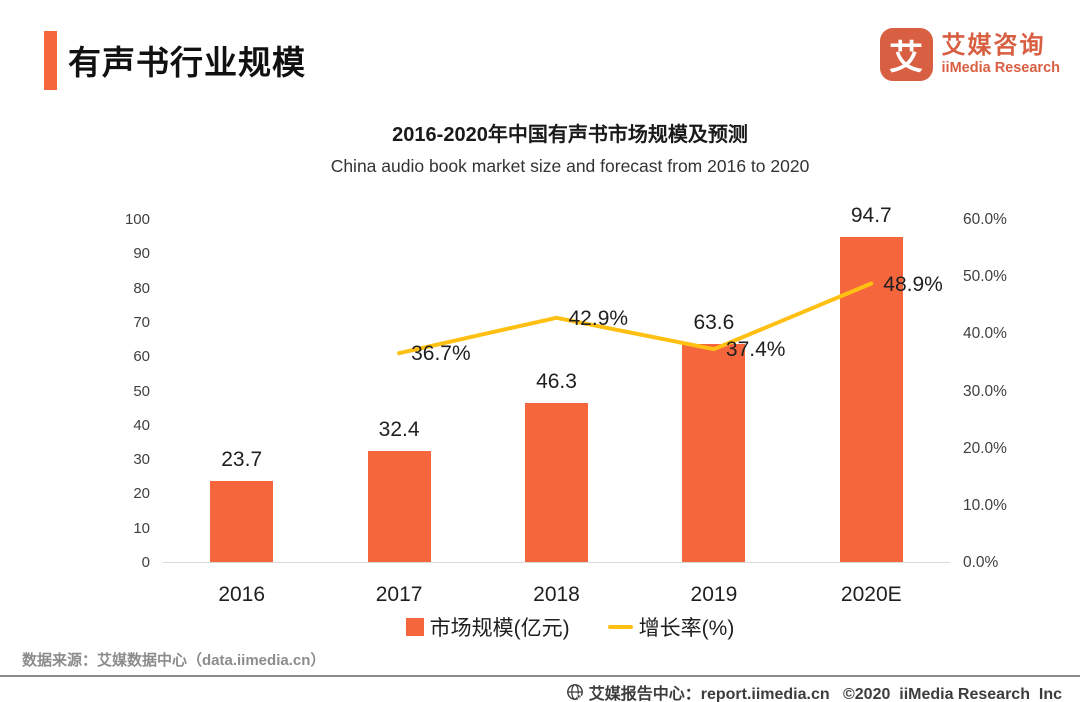 This screenshot has width=1080, height=702. Describe the element at coordinates (137, 219) in the screenshot. I see `left-axis-tick: 100` at that location.